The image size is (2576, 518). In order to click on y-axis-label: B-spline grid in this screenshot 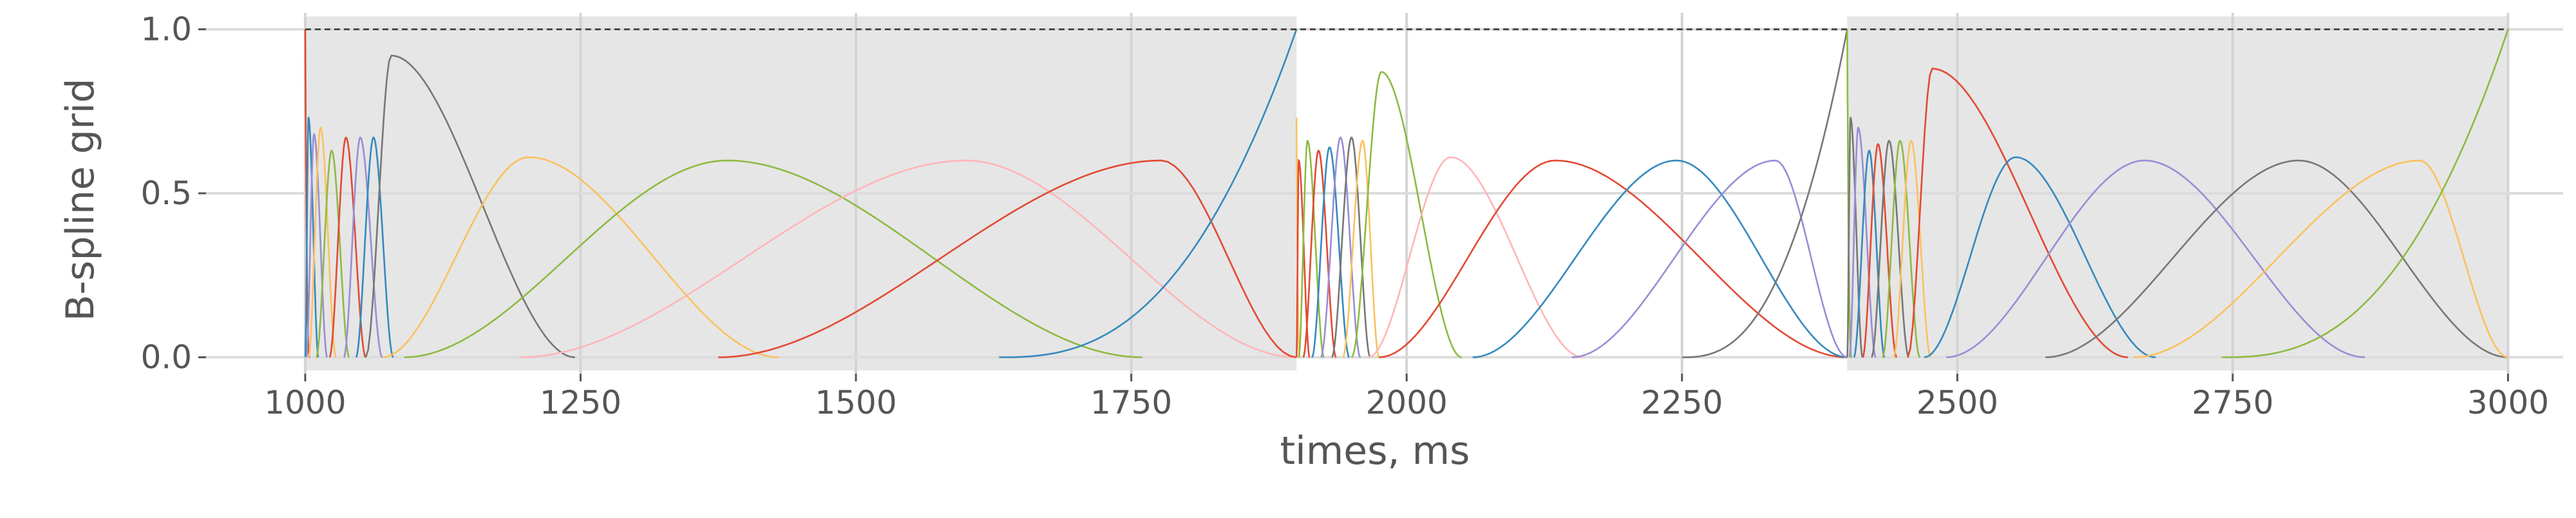, I will do `click(80, 199)`.